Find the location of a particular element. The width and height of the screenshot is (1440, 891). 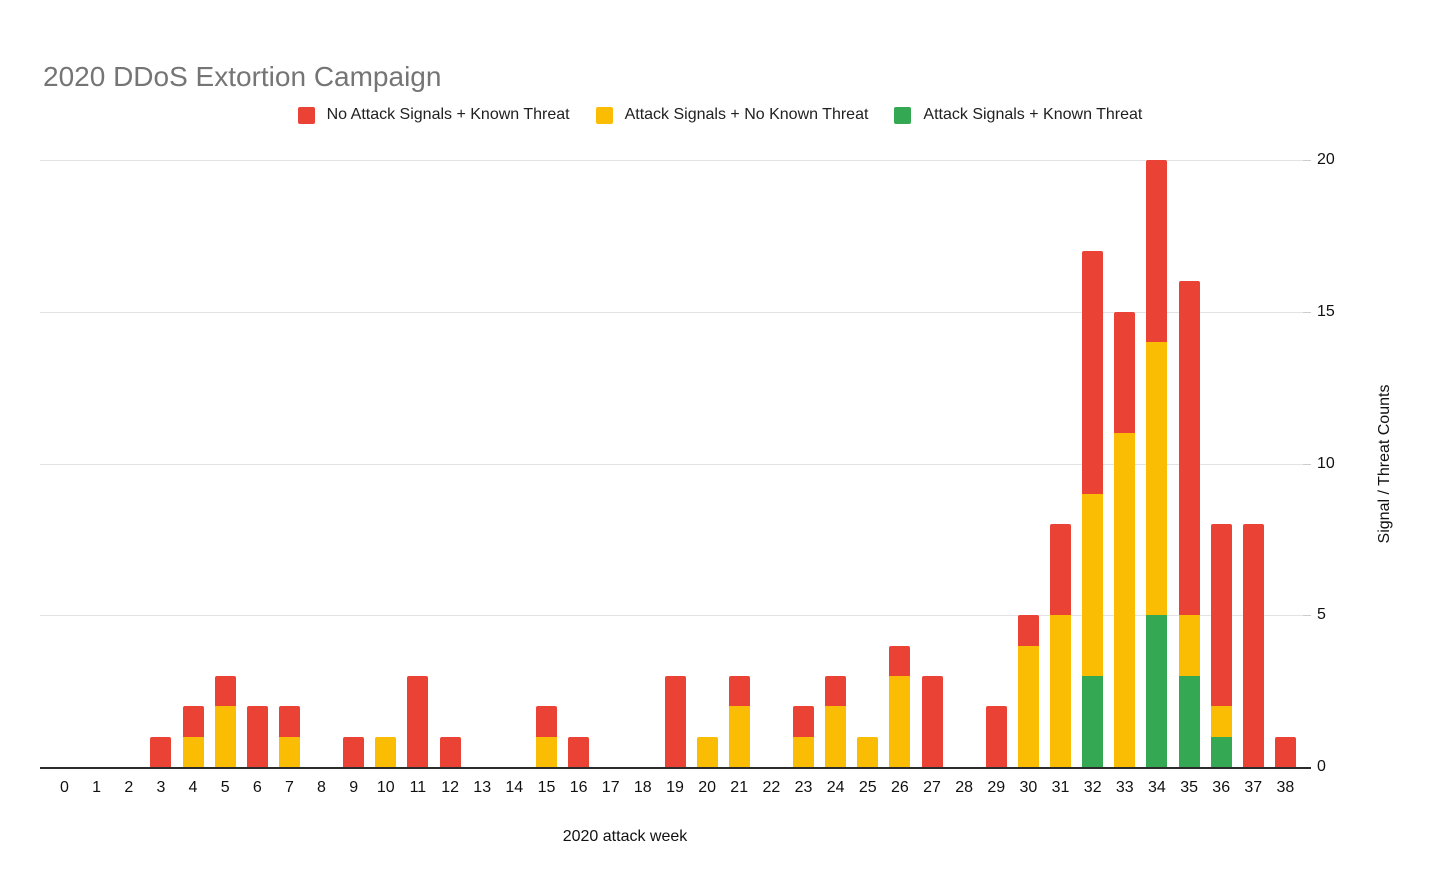

legend-item: No Attack Signals + Known Threat is located at coordinates (433, 115).